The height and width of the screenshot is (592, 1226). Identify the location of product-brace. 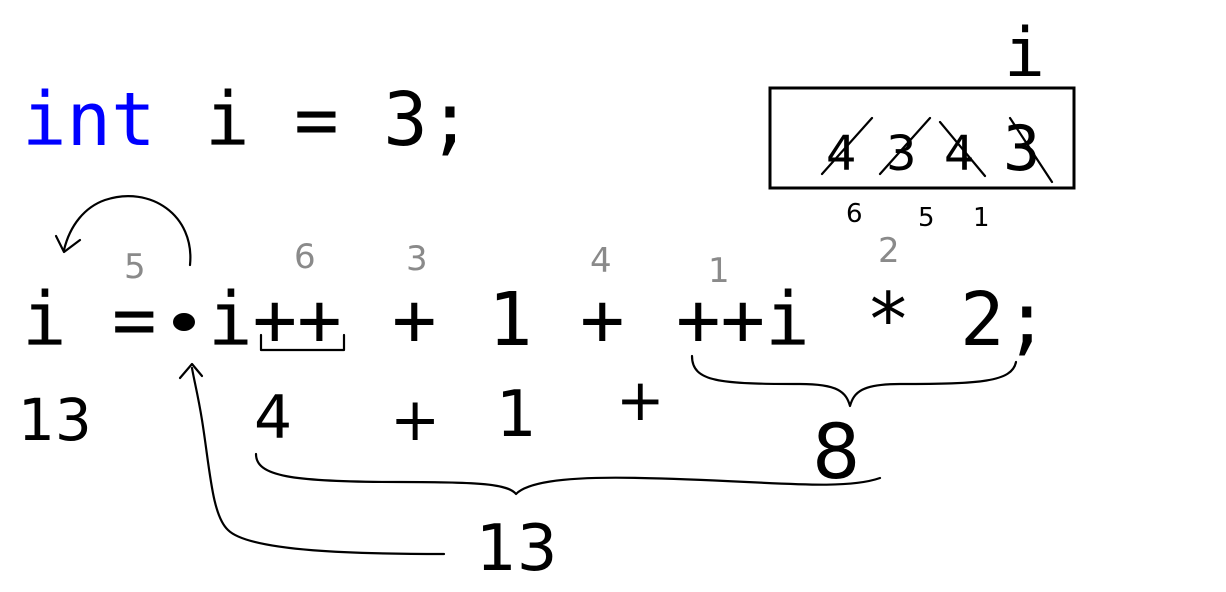
(854, 381).